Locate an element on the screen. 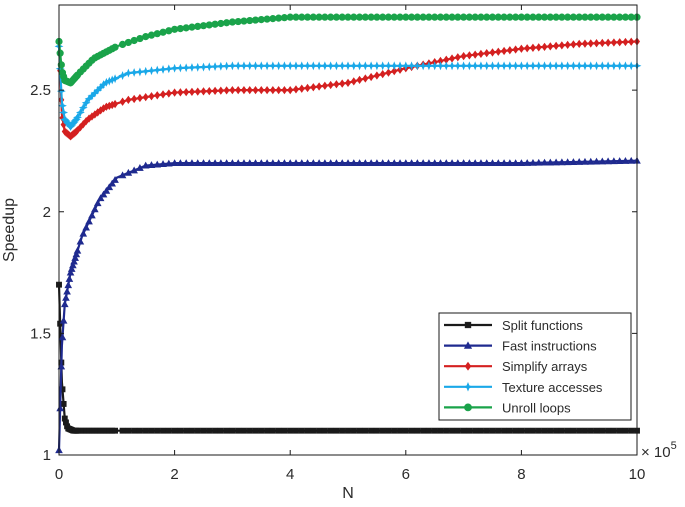  x-exponent-power: 5 is located at coordinates (674, 446).